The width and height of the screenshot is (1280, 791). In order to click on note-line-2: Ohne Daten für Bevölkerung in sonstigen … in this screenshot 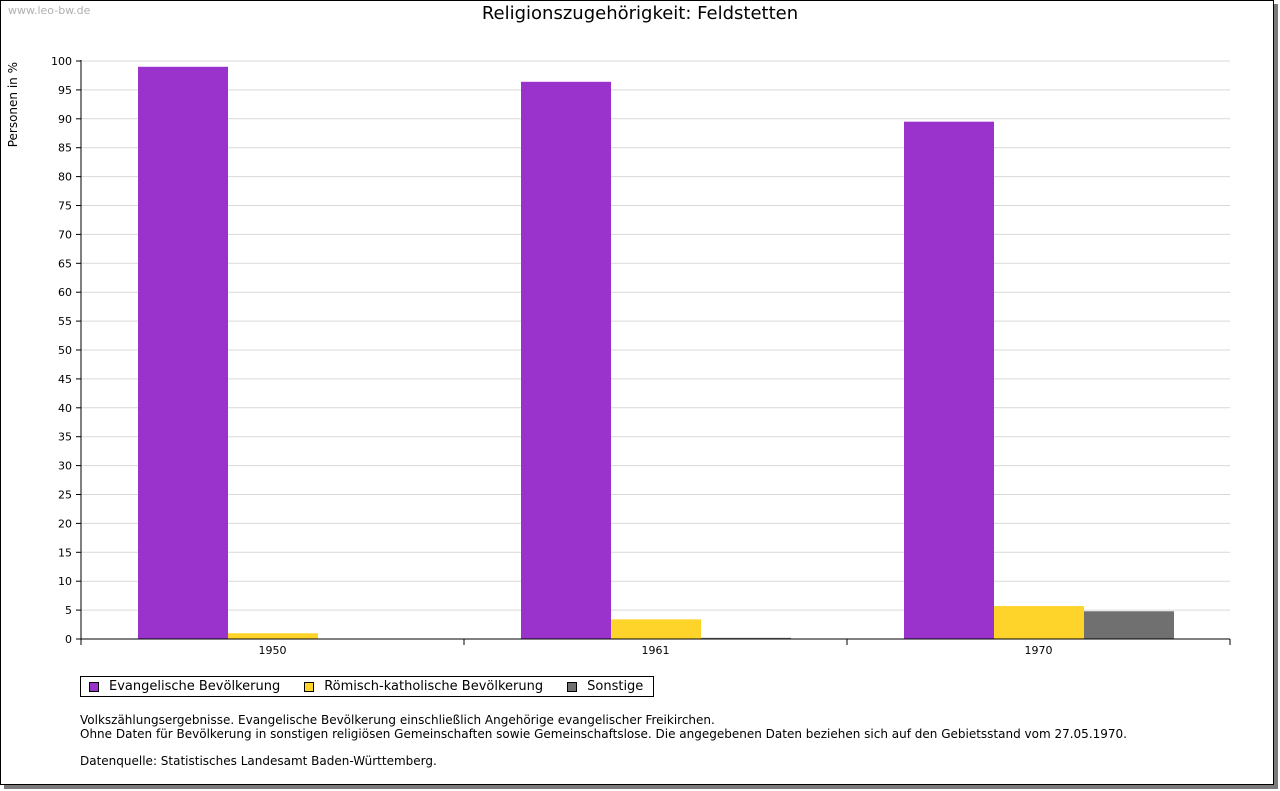, I will do `click(603, 734)`.